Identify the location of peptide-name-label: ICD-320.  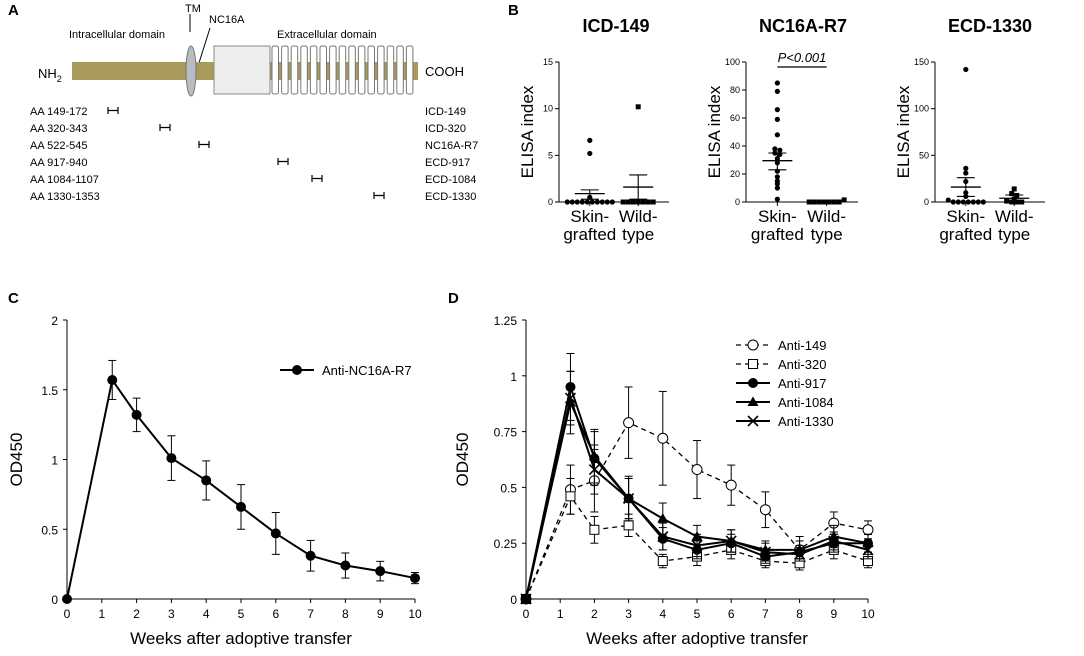
(445, 129).